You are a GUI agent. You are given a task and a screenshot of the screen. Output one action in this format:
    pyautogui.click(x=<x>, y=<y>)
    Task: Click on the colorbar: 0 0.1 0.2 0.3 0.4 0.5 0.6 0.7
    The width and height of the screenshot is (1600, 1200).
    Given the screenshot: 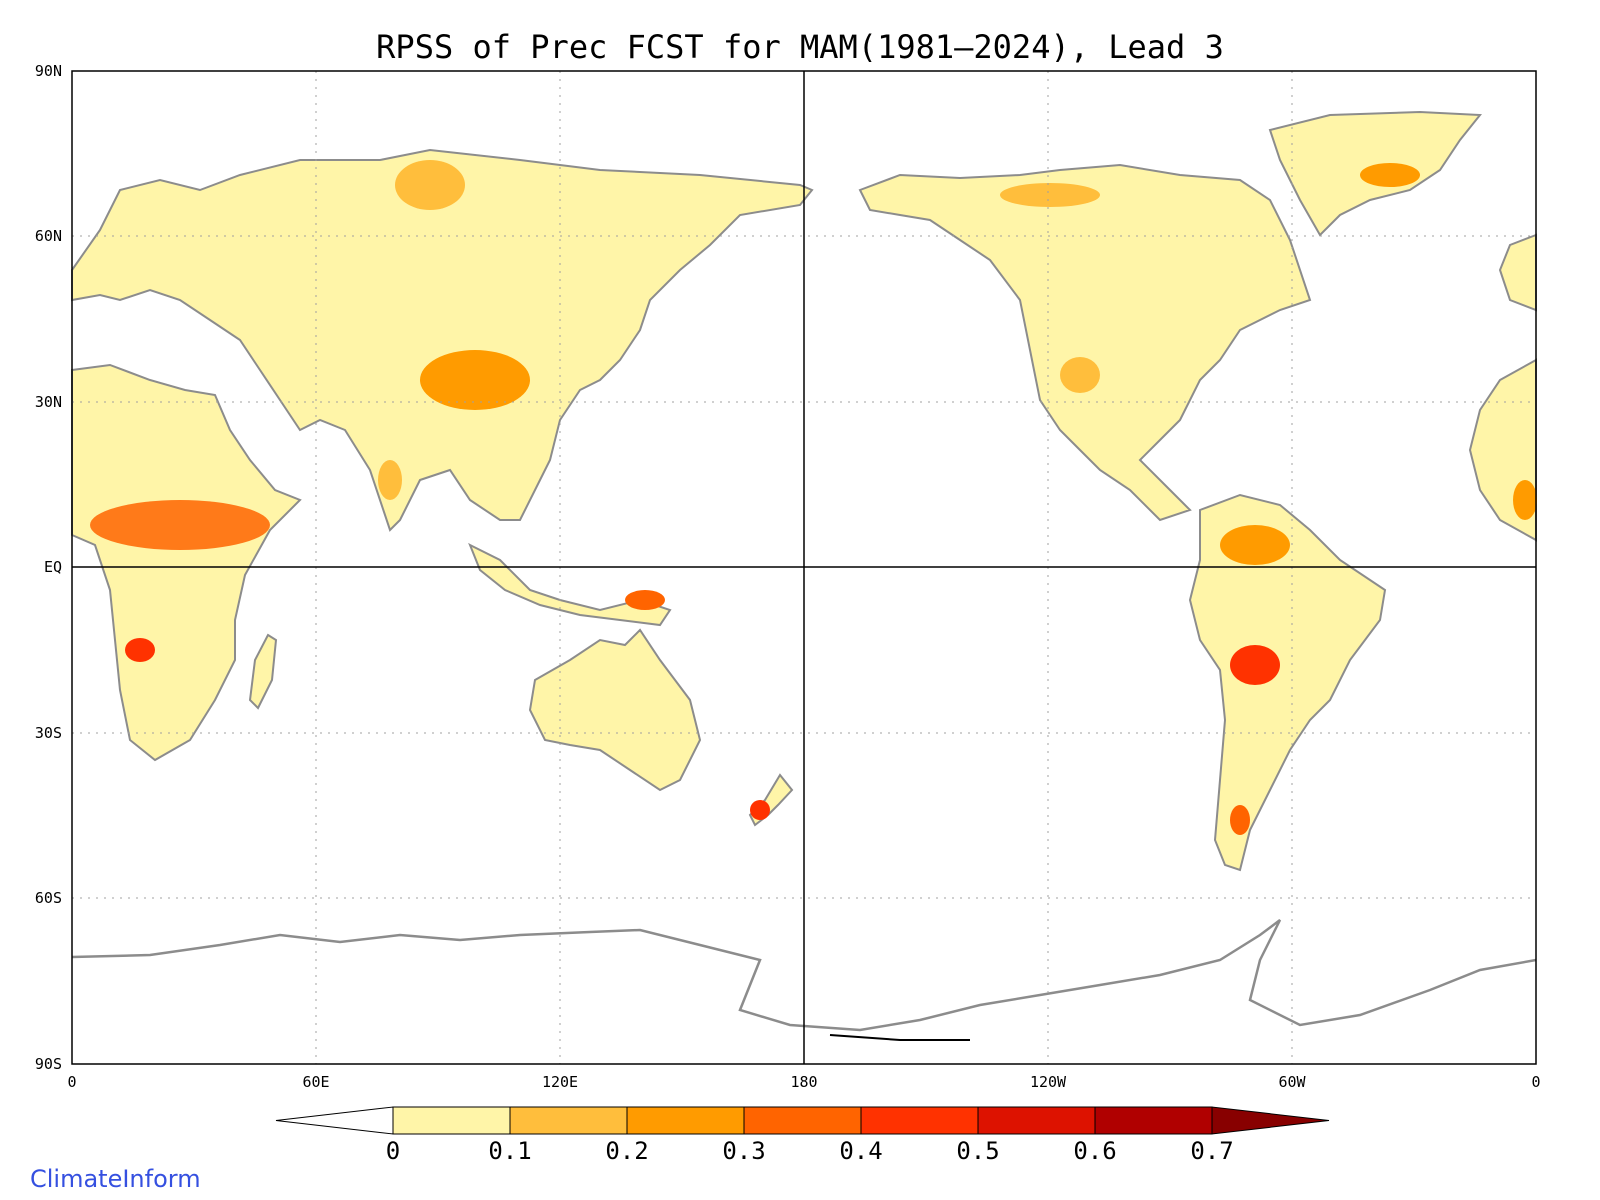 What is the action you would take?
    pyautogui.click(x=802, y=1135)
    